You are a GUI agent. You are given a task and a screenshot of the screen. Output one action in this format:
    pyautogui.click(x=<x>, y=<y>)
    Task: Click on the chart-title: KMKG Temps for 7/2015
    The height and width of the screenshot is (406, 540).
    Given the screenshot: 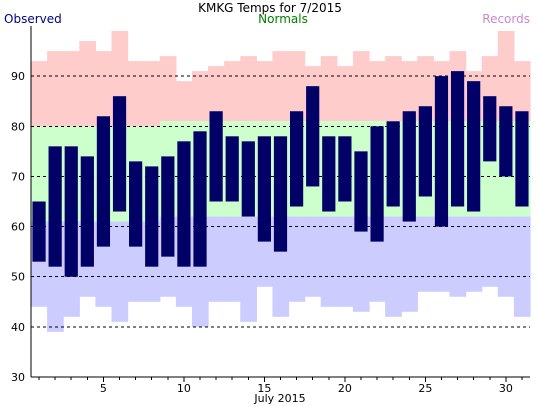 What is the action you would take?
    pyautogui.click(x=270, y=8)
    